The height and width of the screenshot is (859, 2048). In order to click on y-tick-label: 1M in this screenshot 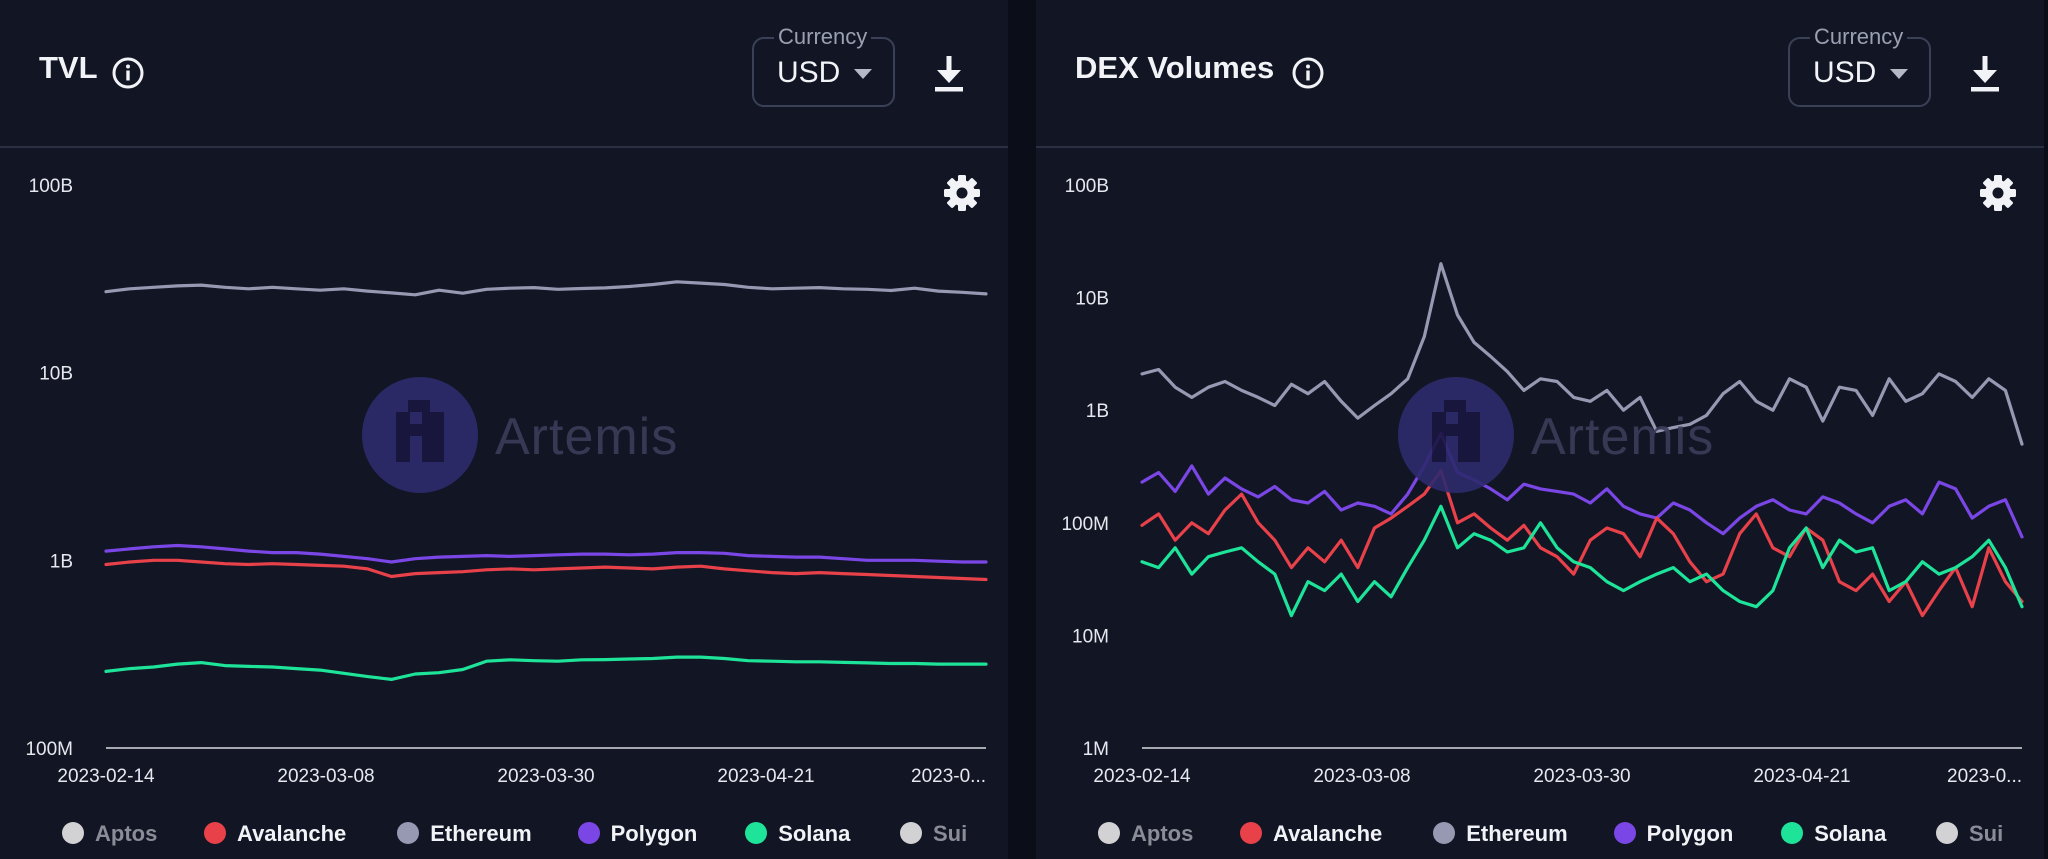, I will do `click(1096, 749)`.